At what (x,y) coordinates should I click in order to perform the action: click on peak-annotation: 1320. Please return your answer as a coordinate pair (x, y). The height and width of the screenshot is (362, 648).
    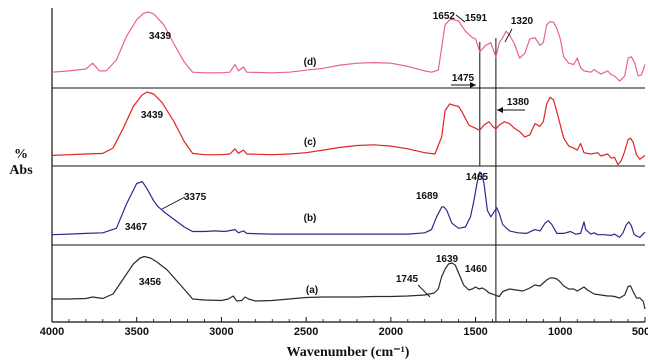
    Looking at the image, I should click on (519, 29).